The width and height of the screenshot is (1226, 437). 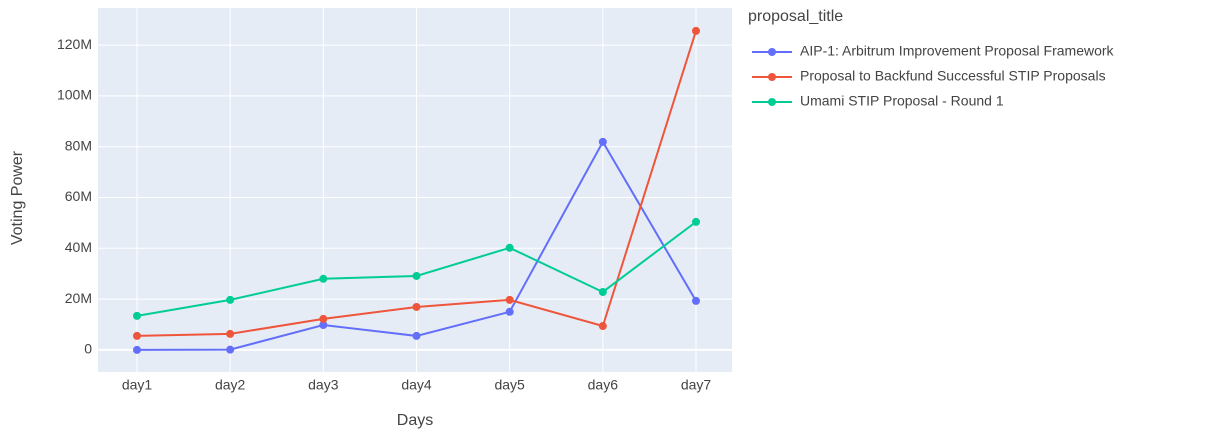 I want to click on x-tick-label: day4, so click(x=416, y=385).